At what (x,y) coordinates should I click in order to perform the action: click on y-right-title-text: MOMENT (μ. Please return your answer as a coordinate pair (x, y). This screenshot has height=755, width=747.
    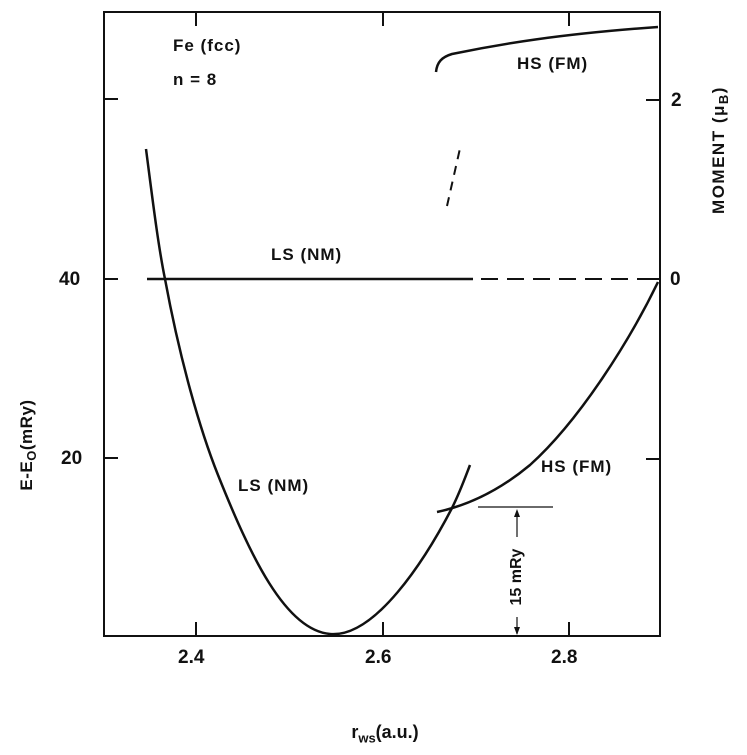
    Looking at the image, I should click on (718, 159).